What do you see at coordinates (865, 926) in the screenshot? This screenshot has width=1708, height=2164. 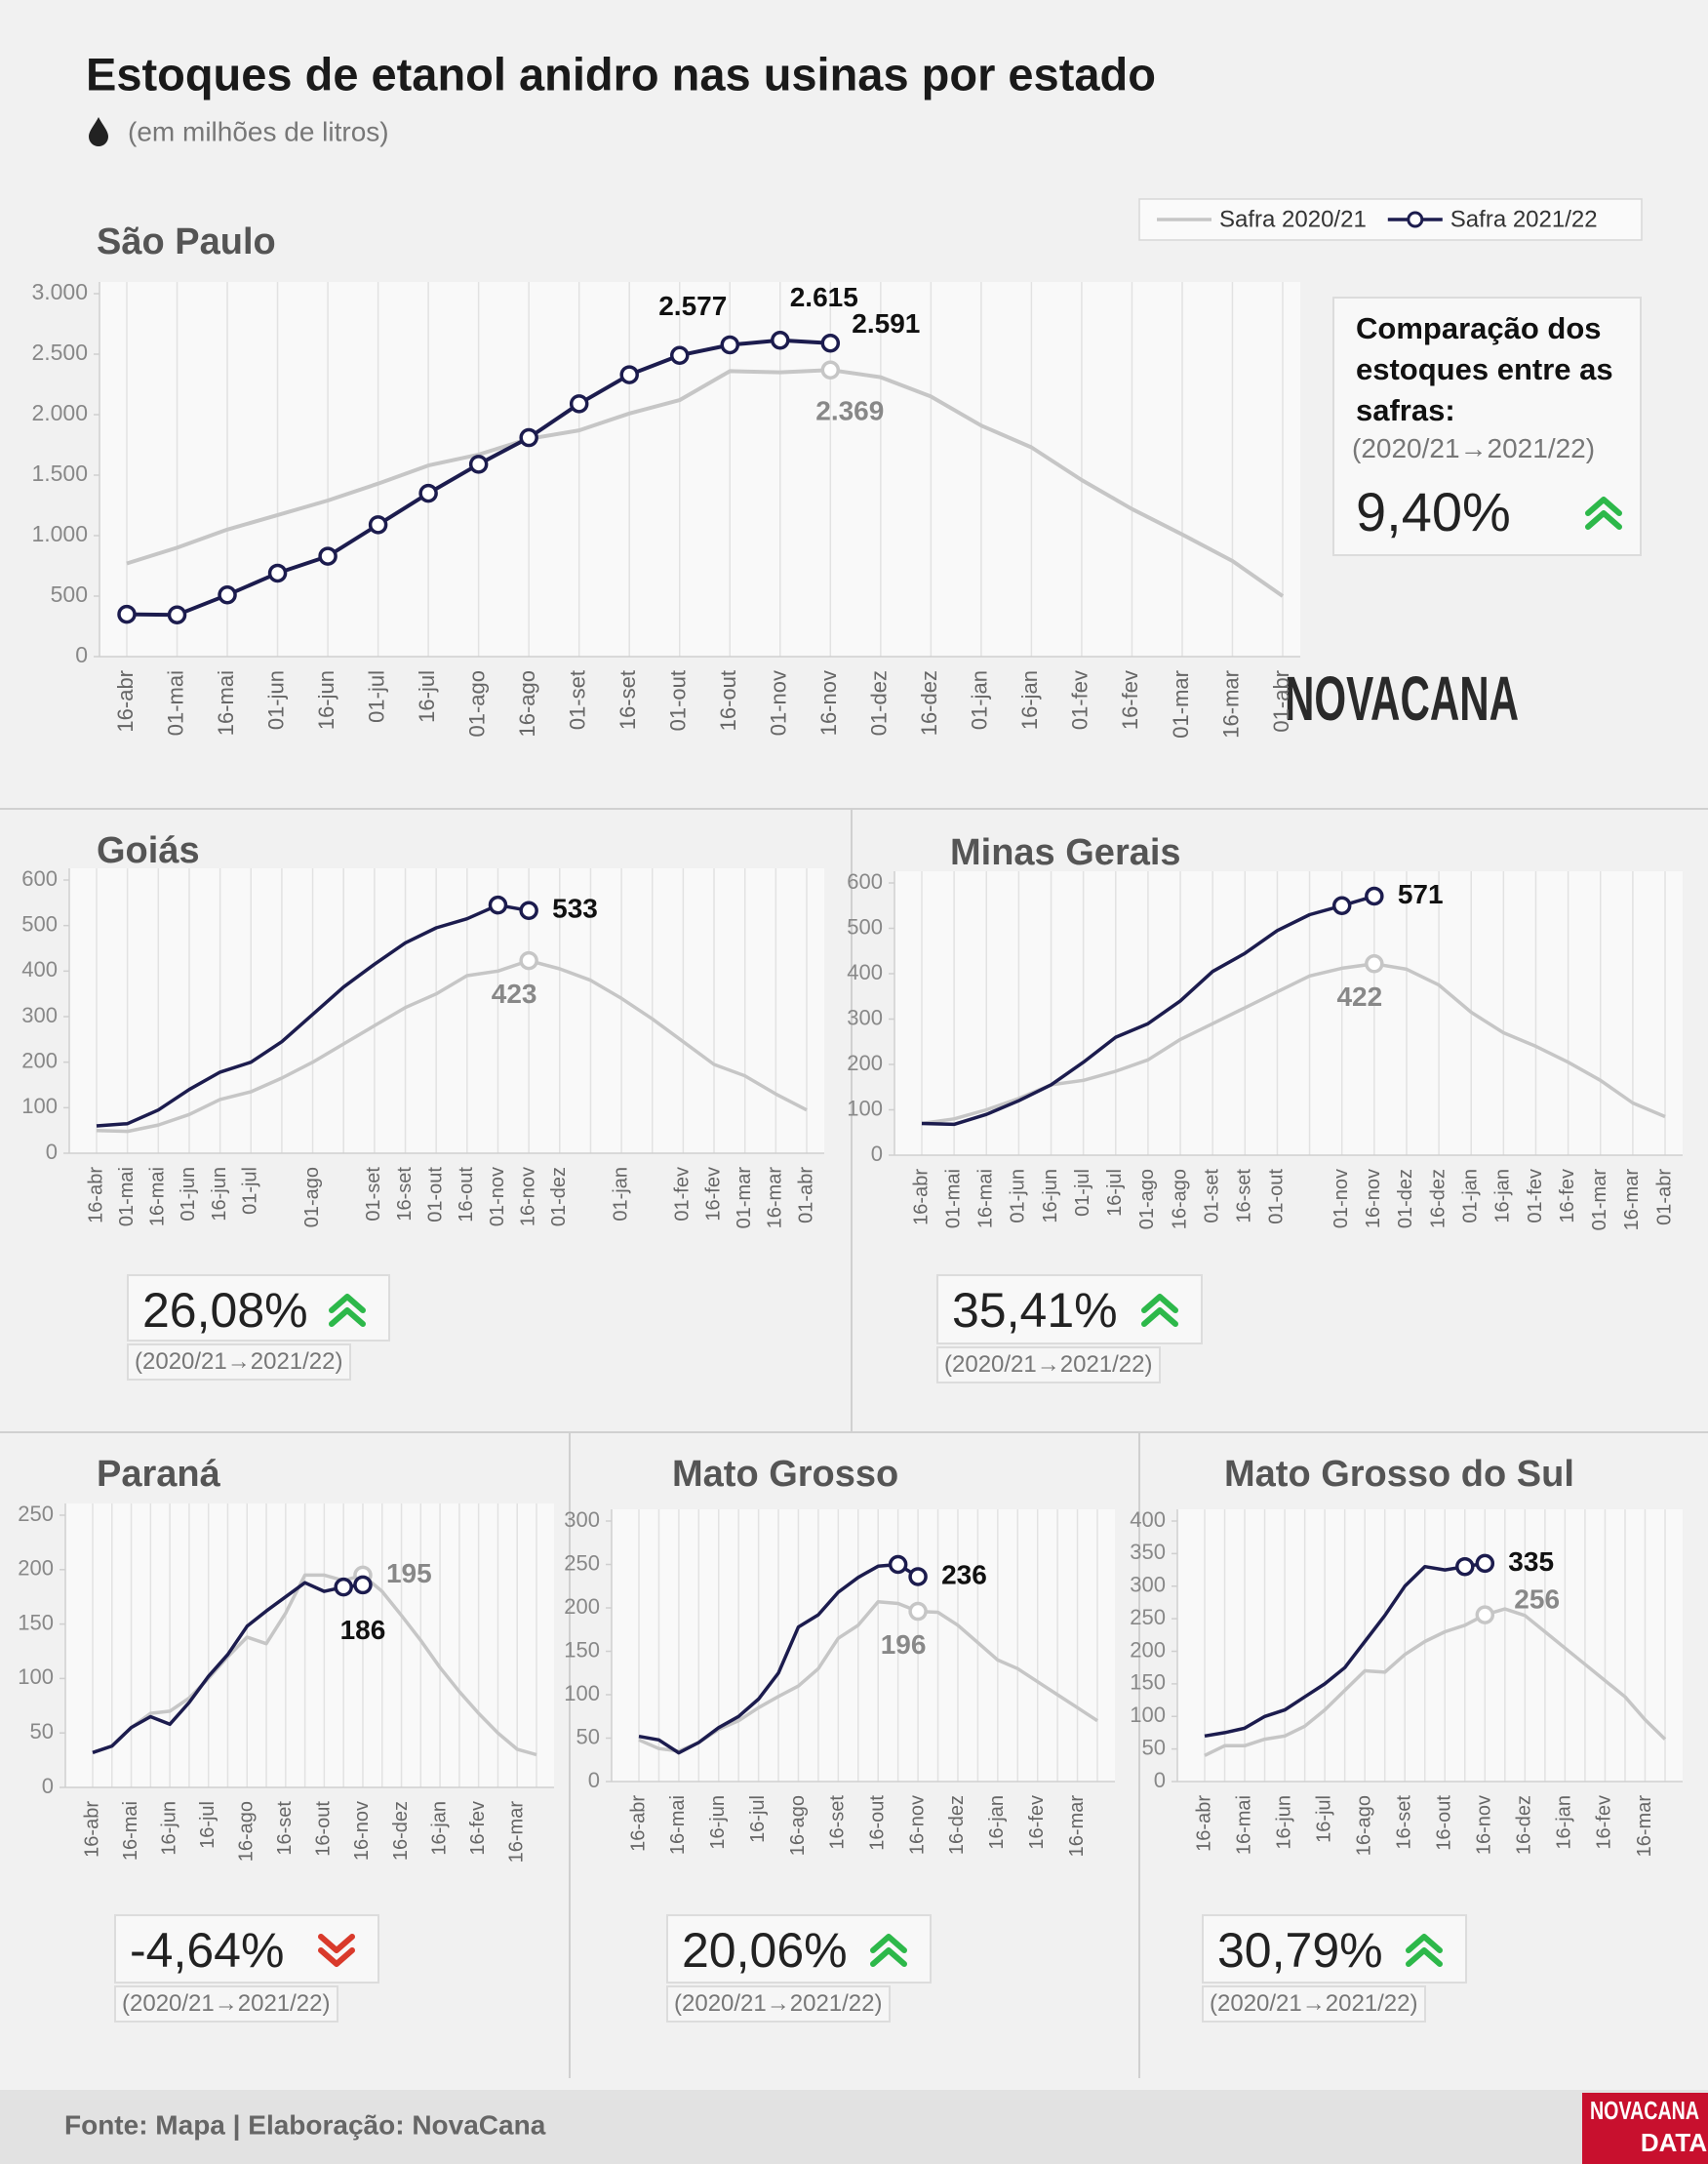 I see `y-tick-label: 500` at bounding box center [865, 926].